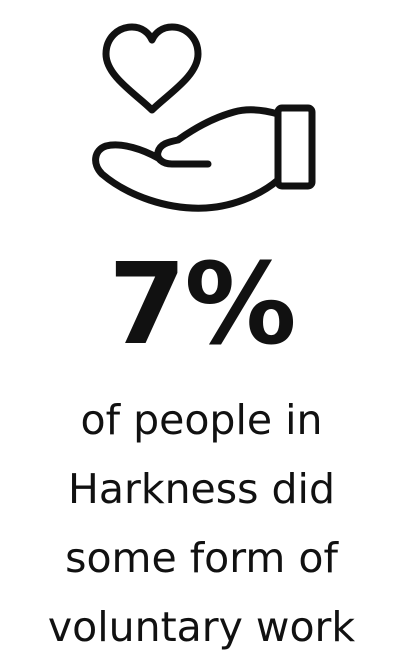  What do you see at coordinates (152, 68) in the screenshot?
I see `heart-icon` at bounding box center [152, 68].